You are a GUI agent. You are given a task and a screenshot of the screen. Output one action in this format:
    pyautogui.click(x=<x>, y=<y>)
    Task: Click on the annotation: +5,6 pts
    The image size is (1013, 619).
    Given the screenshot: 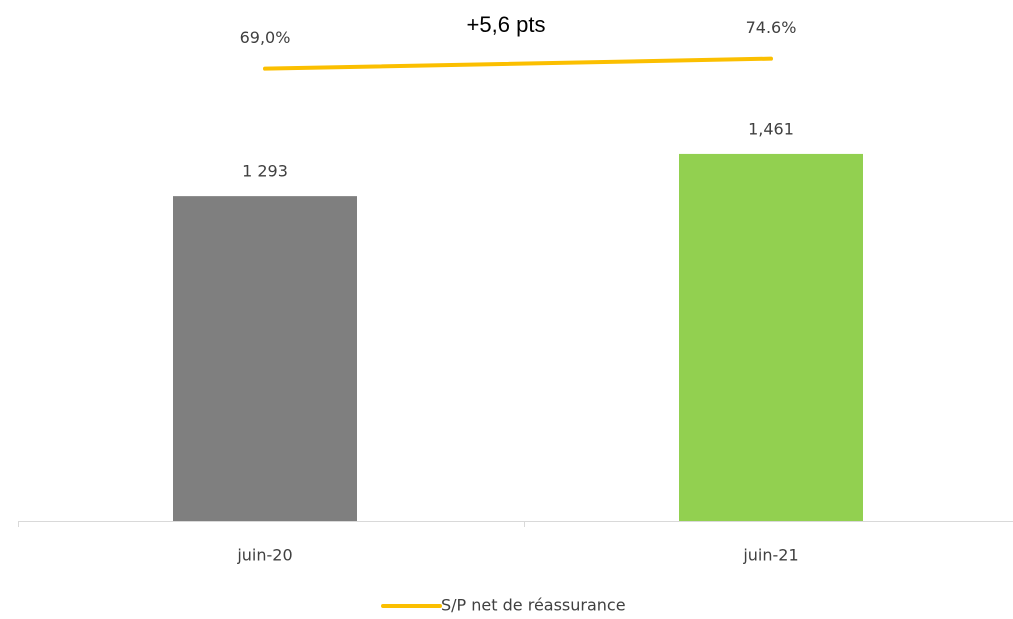 What is the action you would take?
    pyautogui.click(x=506, y=24)
    